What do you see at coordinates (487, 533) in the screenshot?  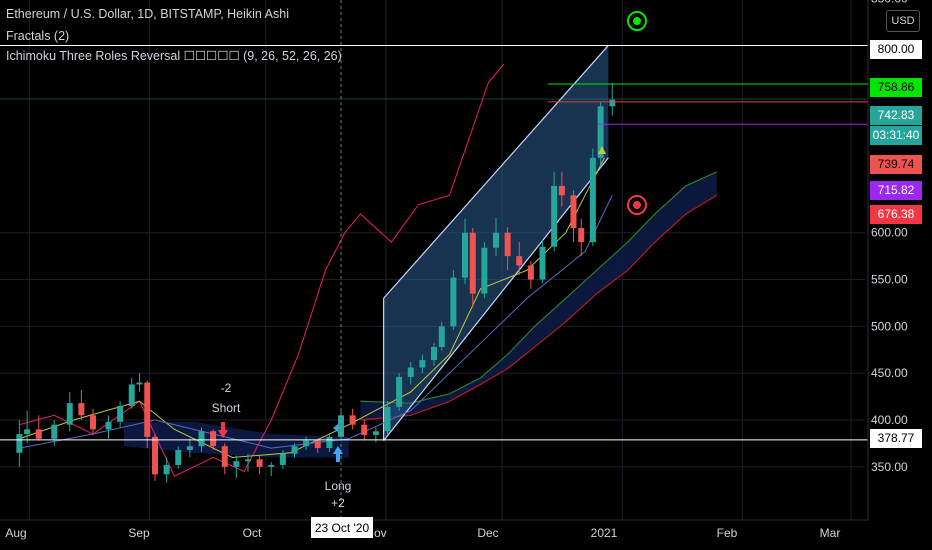 I see `x-tick-label: Dec` at bounding box center [487, 533].